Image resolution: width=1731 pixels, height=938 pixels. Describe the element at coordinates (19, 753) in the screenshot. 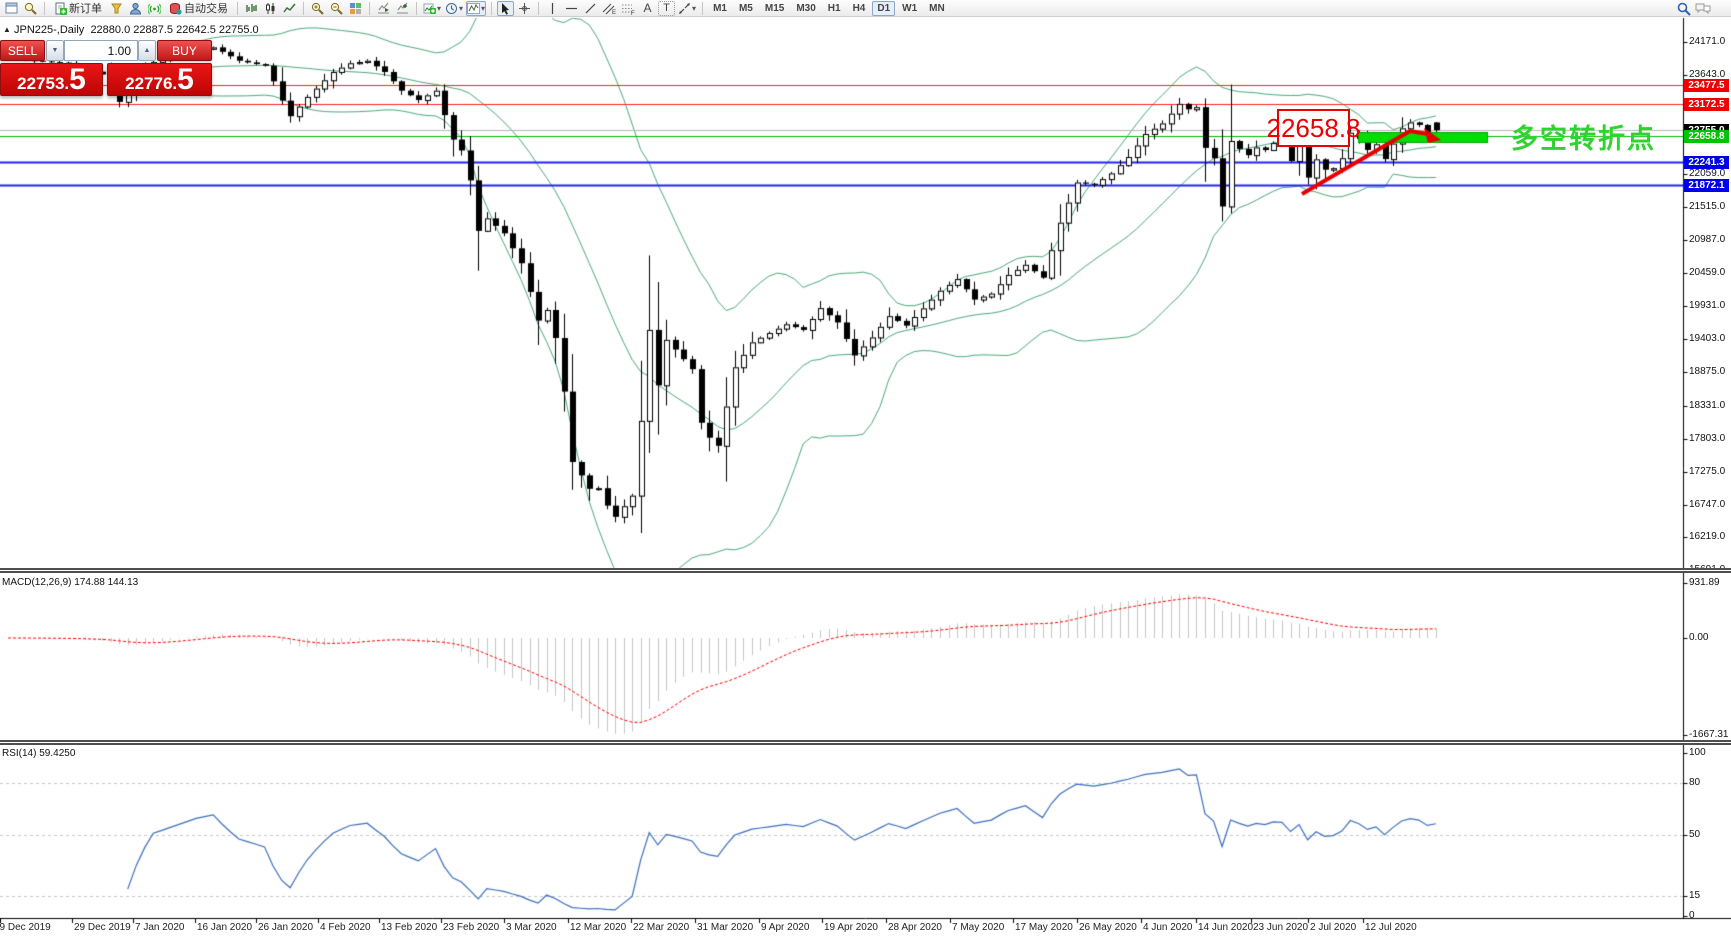

I see `rsi-name: RSI(14)` at that location.